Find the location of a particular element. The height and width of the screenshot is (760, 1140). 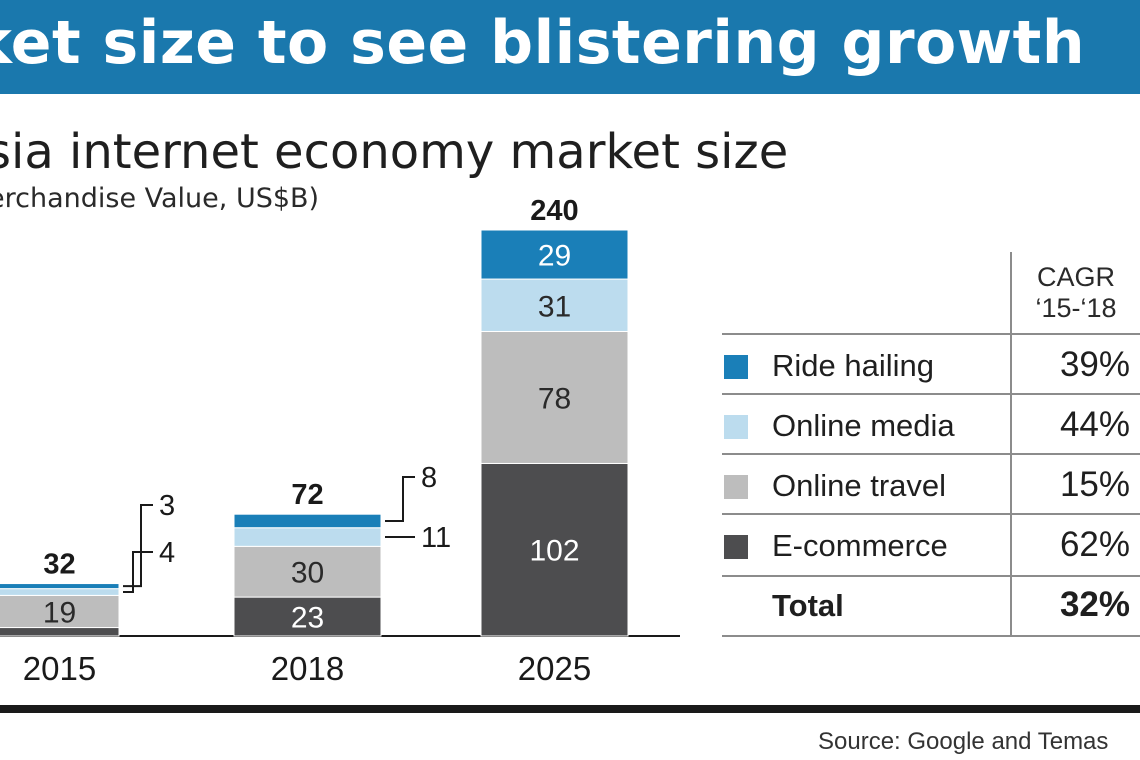

legend-swatch-online-travel is located at coordinates (736, 487).